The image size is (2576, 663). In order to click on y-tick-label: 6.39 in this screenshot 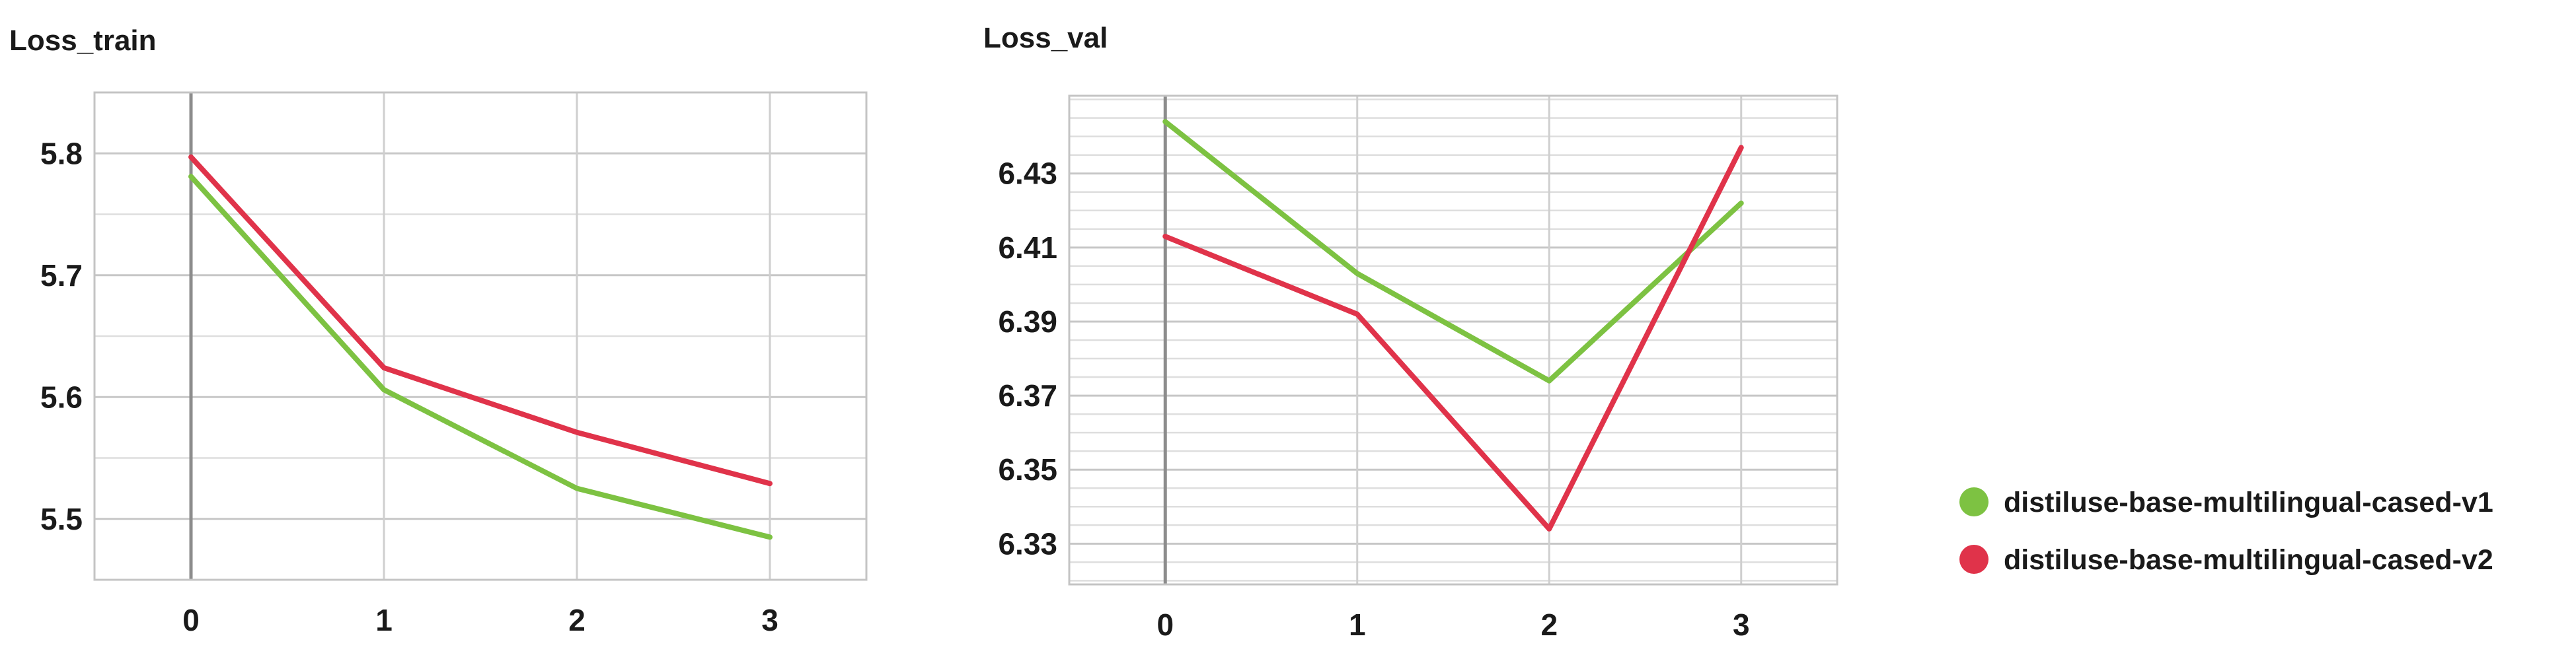, I will do `click(1028, 321)`.